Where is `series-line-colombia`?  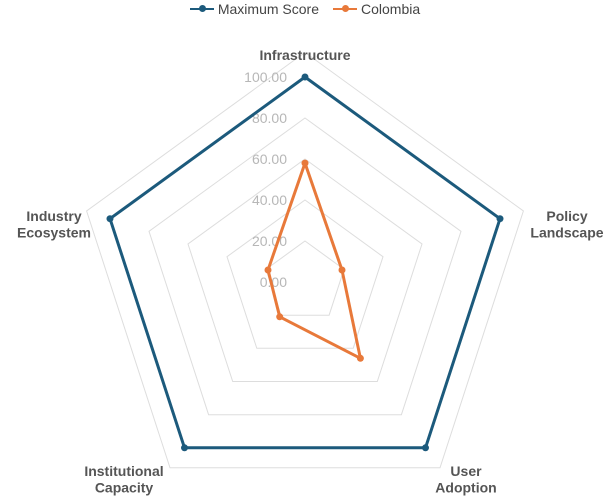 series-line-colombia is located at coordinates (314, 260).